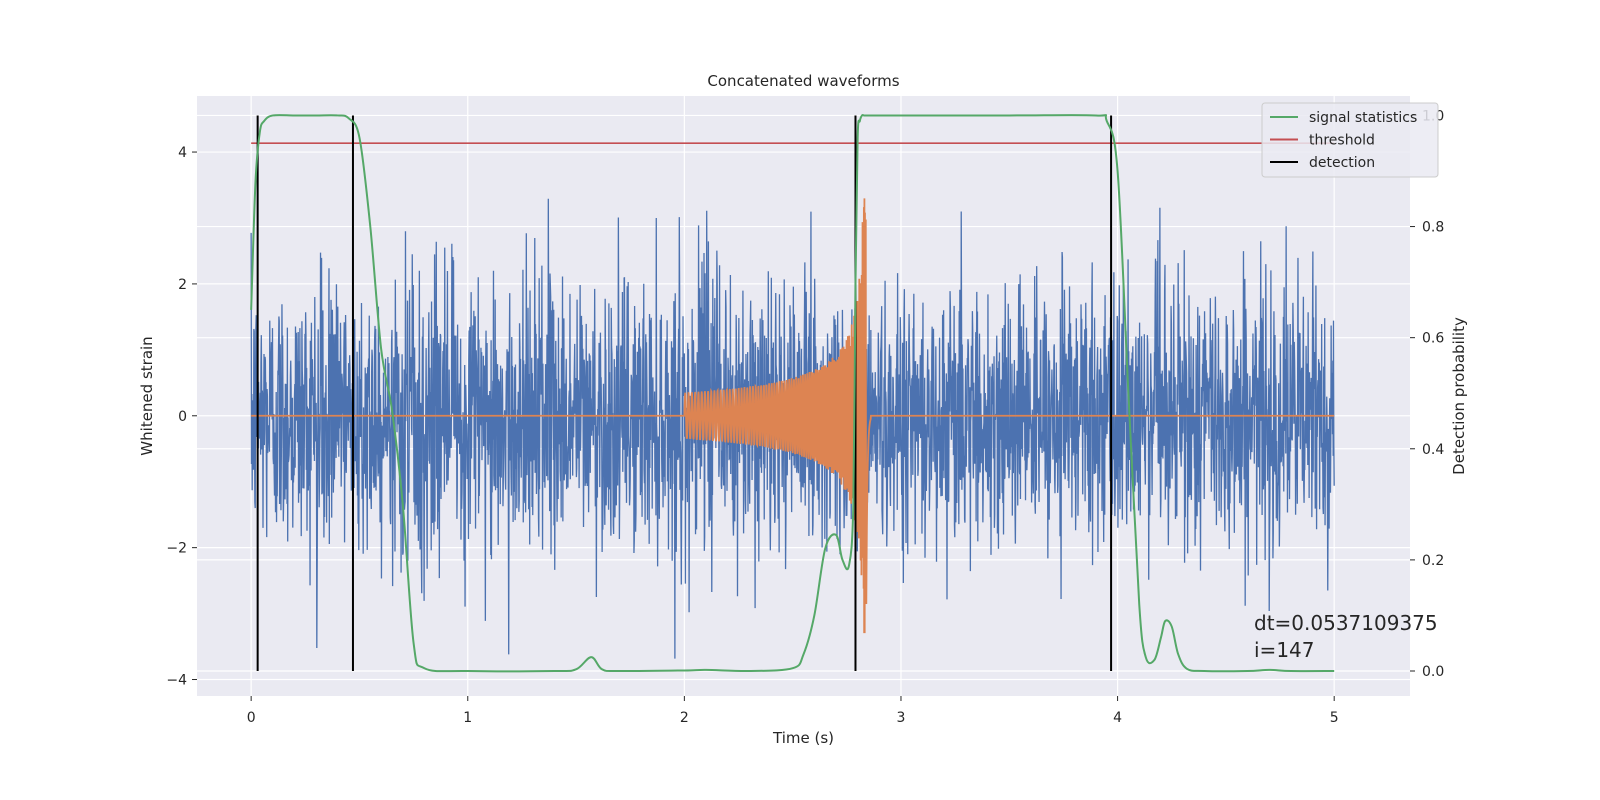  Describe the element at coordinates (176, 549) in the screenshot. I see `y-tick-label: −2` at that location.